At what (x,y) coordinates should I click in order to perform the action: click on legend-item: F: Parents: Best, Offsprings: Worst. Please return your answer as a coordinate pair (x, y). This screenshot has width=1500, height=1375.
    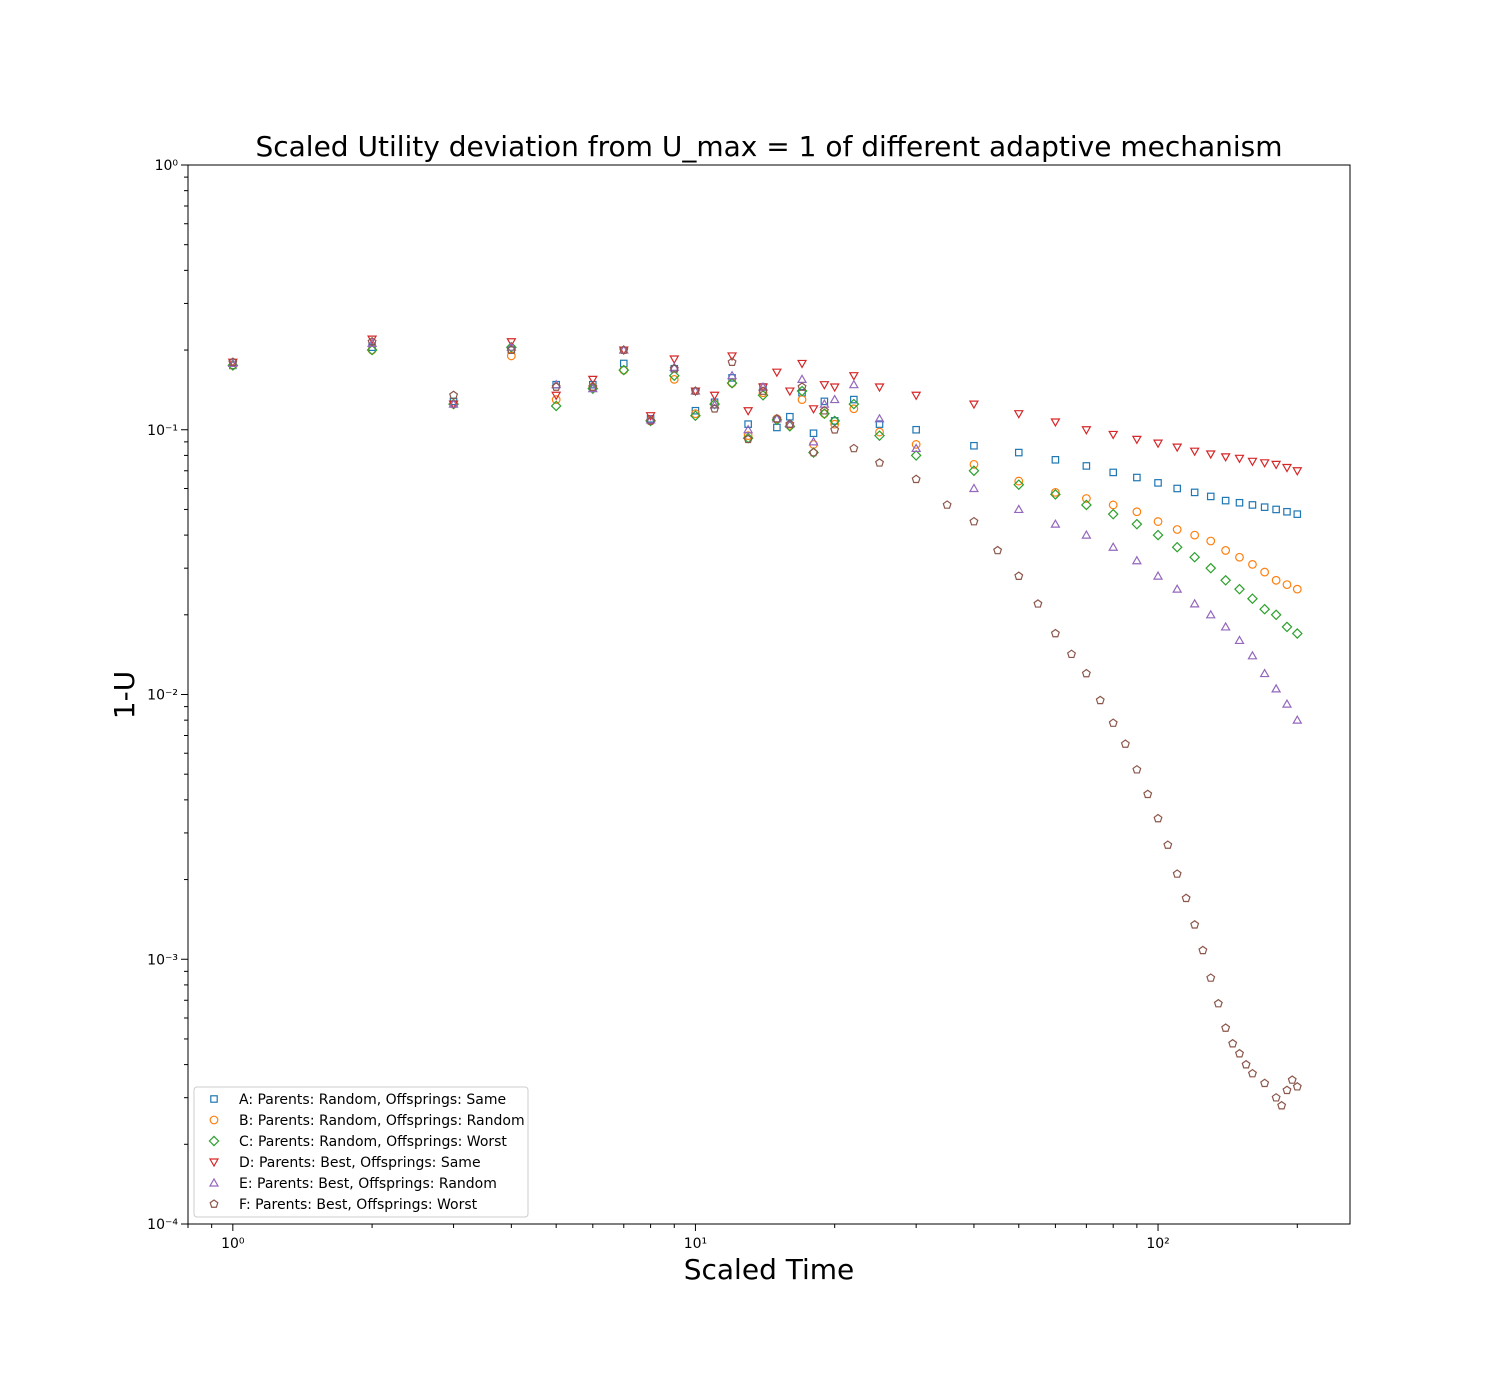
    Looking at the image, I should click on (343, 1205).